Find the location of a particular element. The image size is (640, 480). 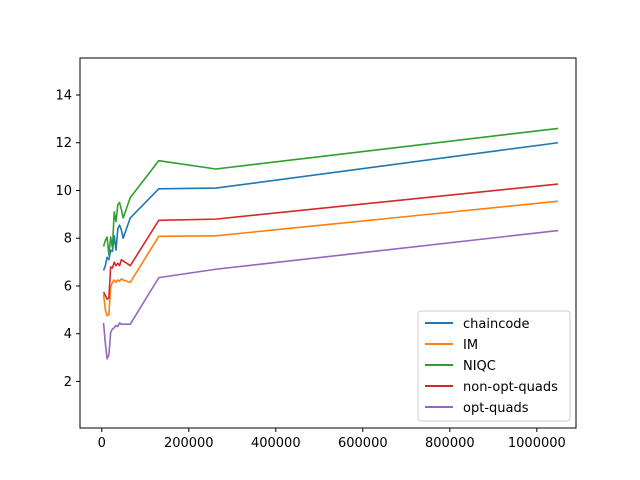

legend-label-im: IM is located at coordinates (470, 345).